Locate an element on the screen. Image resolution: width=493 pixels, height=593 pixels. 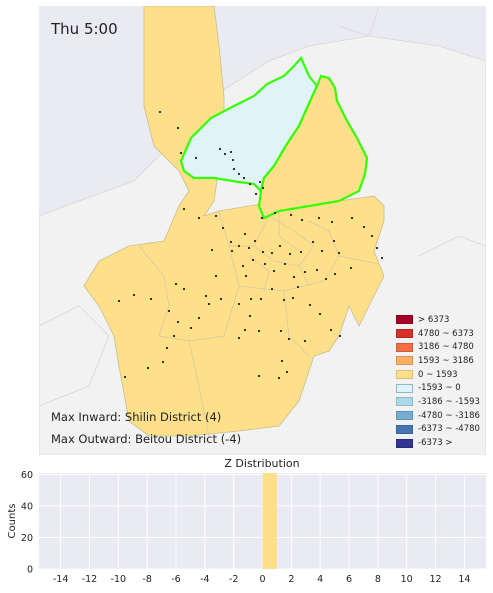
histogram-yticks: 0 20 40 60 is located at coordinates (27, 522).